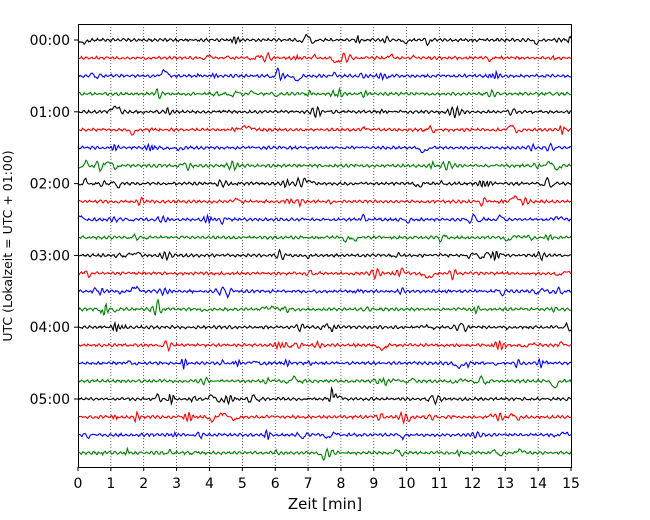 This screenshot has width=650, height=520. I want to click on x-tick-label: 3, so click(176, 484).